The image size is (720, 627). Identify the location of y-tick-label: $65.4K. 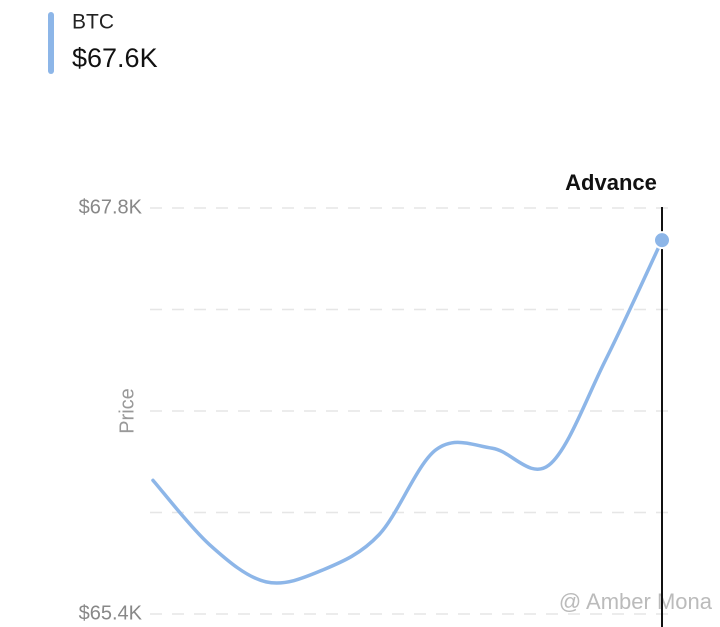
(111, 613).